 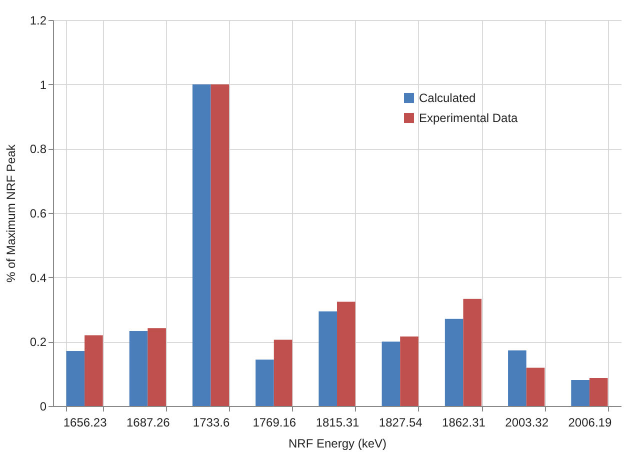 I want to click on y-tick-label: 0.2, so click(x=38, y=342).